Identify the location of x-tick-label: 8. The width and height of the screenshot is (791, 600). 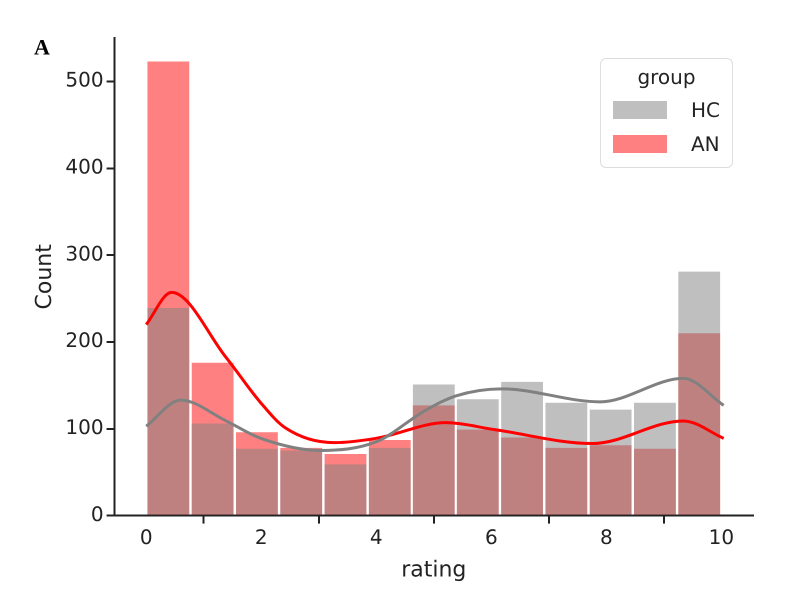
(606, 536).